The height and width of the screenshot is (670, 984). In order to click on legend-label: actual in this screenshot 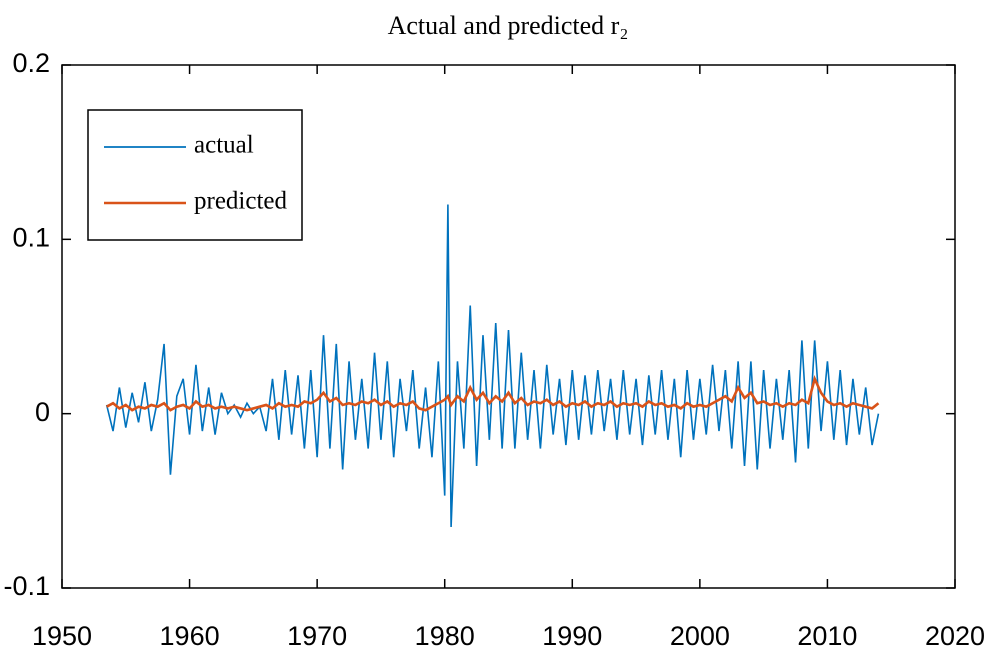, I will do `click(224, 145)`.